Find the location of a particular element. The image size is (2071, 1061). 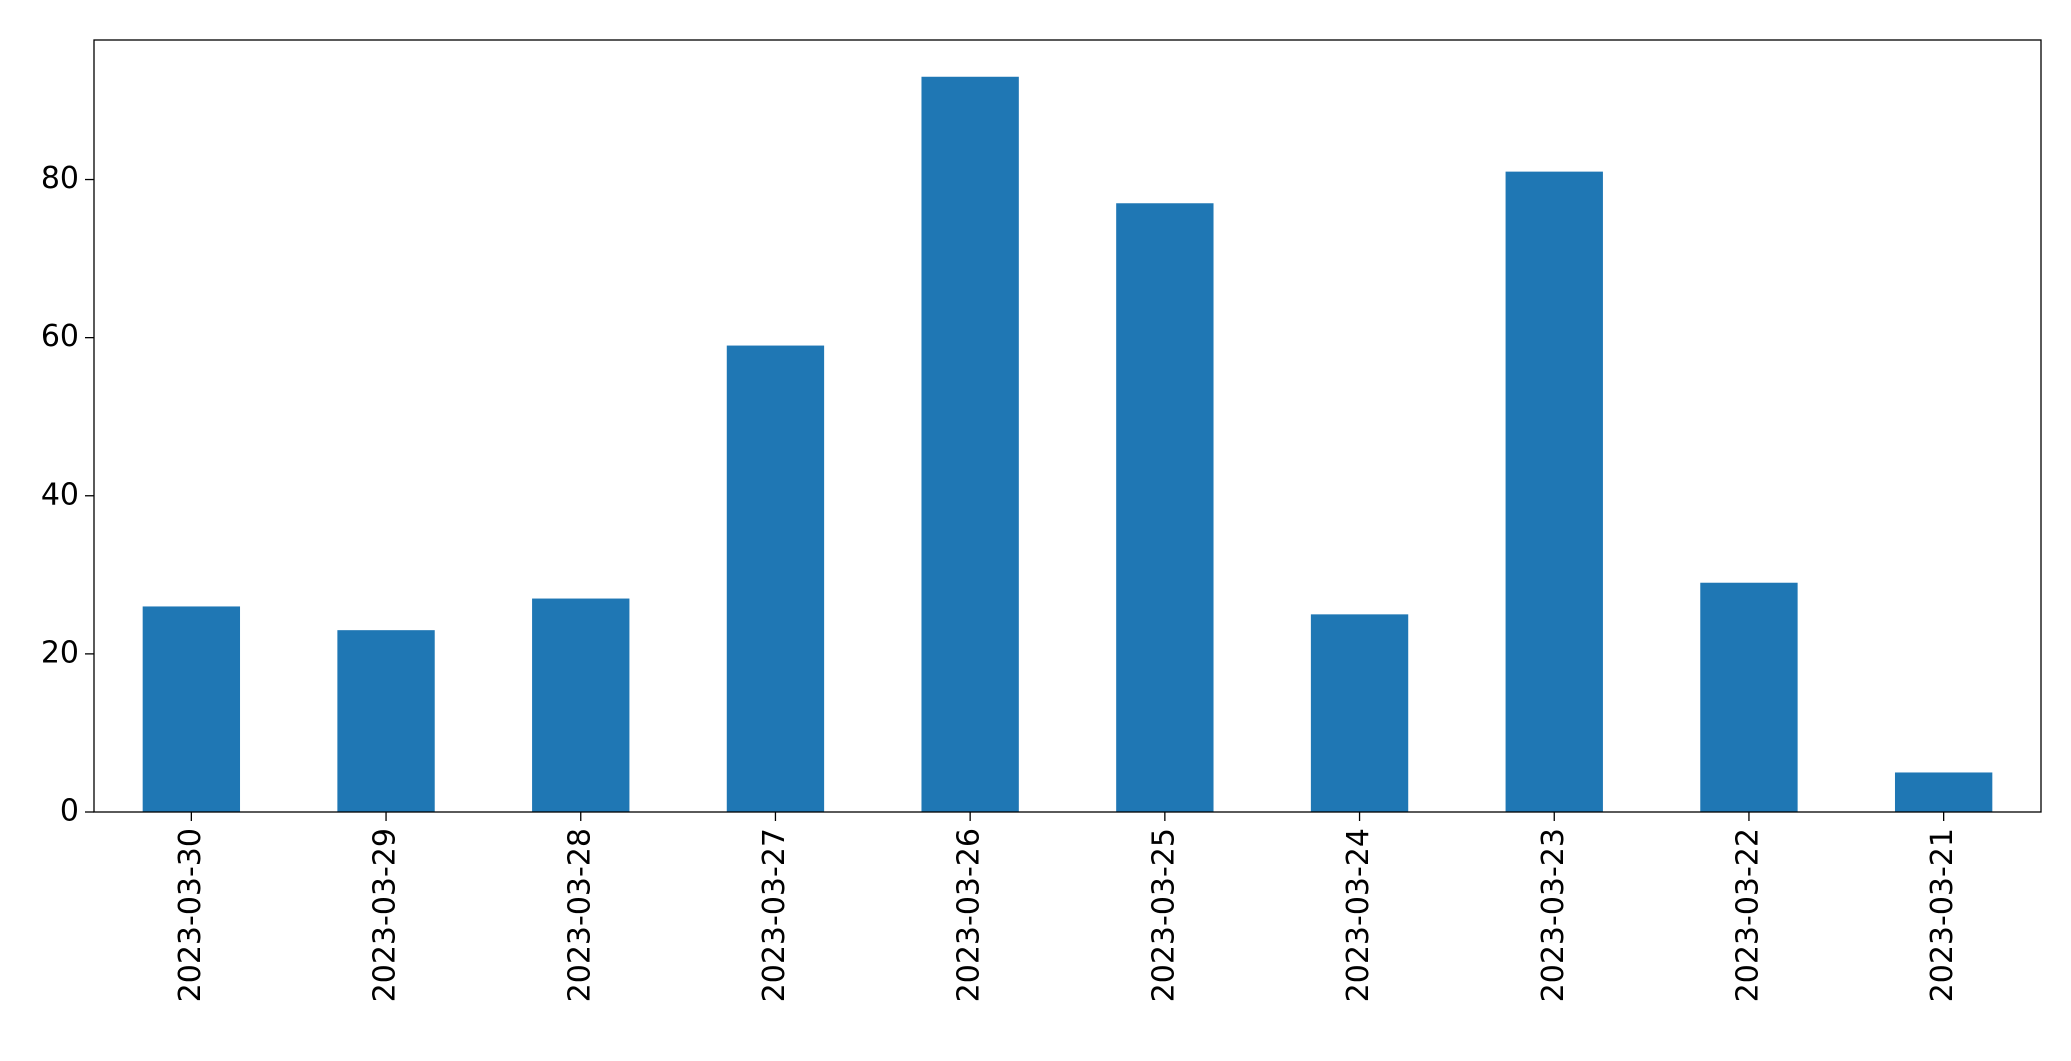

x-tick-label: 2023-03-30 is located at coordinates (190, 915).